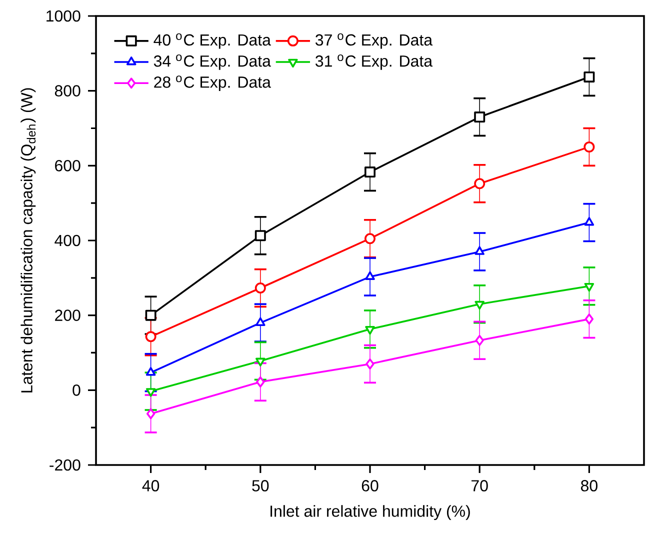 Image resolution: width=646 pixels, height=533 pixels. Describe the element at coordinates (589, 486) in the screenshot. I see `x-tick-label: 80` at that location.